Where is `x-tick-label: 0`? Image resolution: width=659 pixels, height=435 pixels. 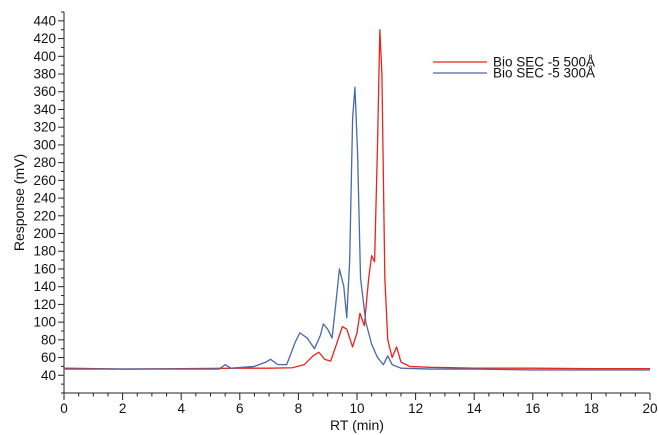
x-tick-label: 0 is located at coordinates (64, 408).